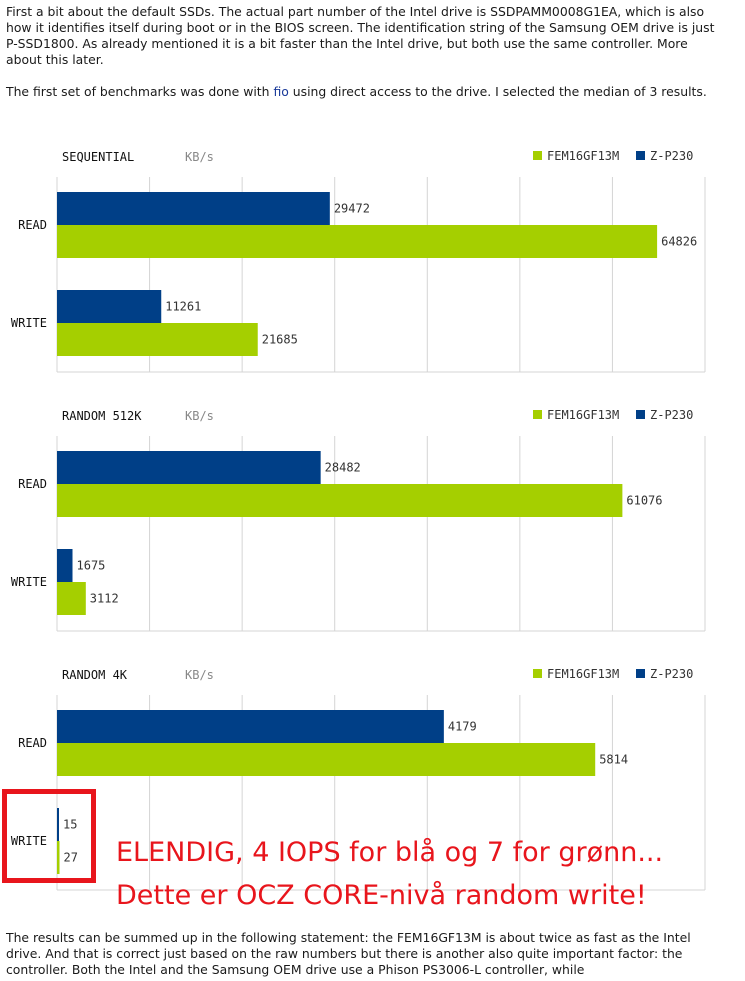 Image resolution: width=745 pixels, height=981 pixels. Describe the element at coordinates (70, 858) in the screenshot. I see `bar-value-label: 27` at that location.